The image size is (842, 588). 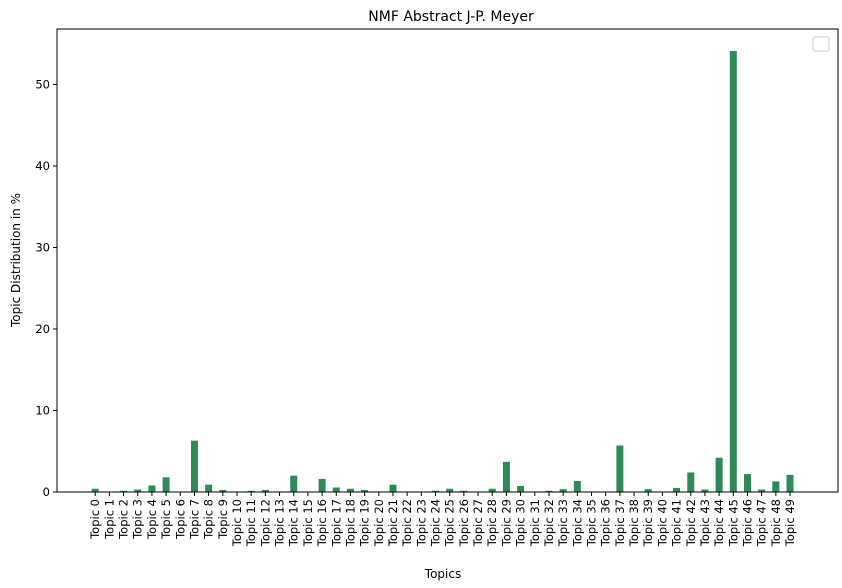 I want to click on x-tick-label-26: Topic 26, so click(x=464, y=523).